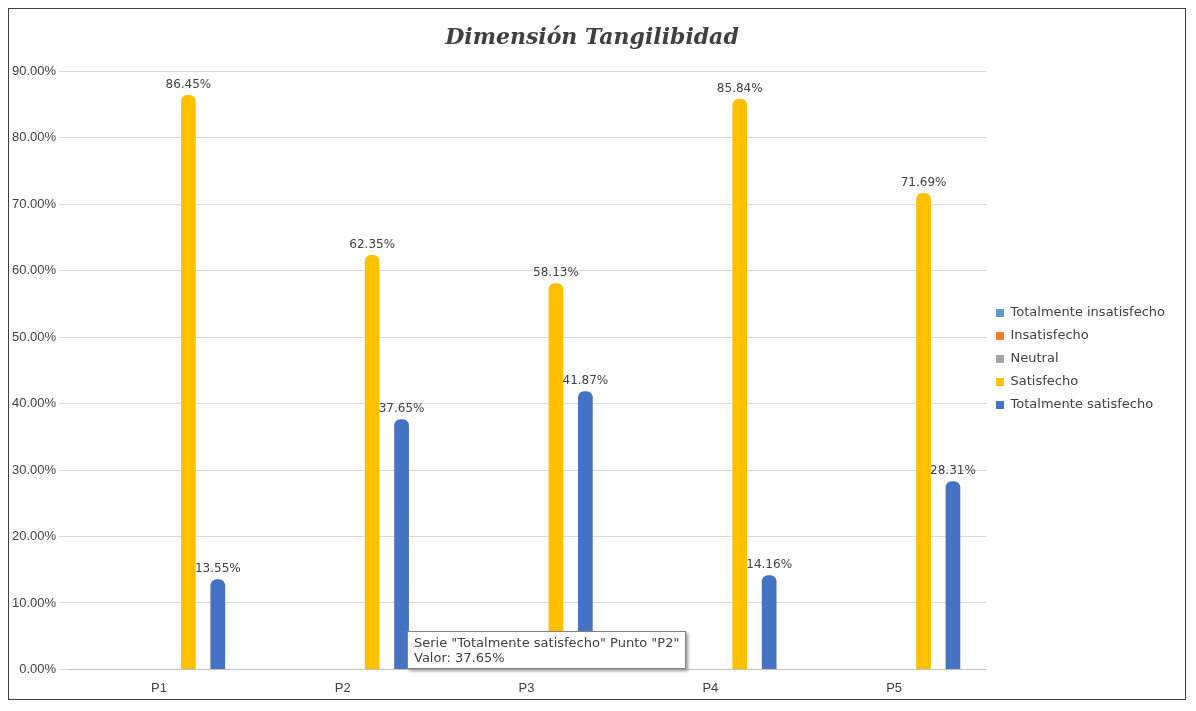  What do you see at coordinates (342, 687) in the screenshot?
I see `x-tick-label: P2` at bounding box center [342, 687].